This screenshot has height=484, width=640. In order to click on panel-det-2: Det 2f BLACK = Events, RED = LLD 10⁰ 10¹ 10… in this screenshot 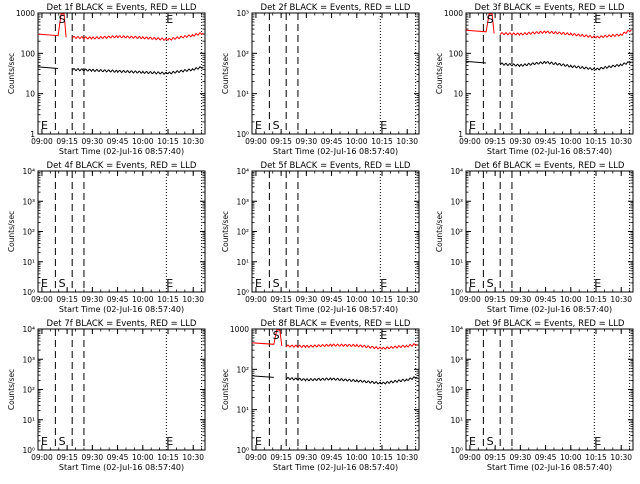, I will do `click(320, 79)`.